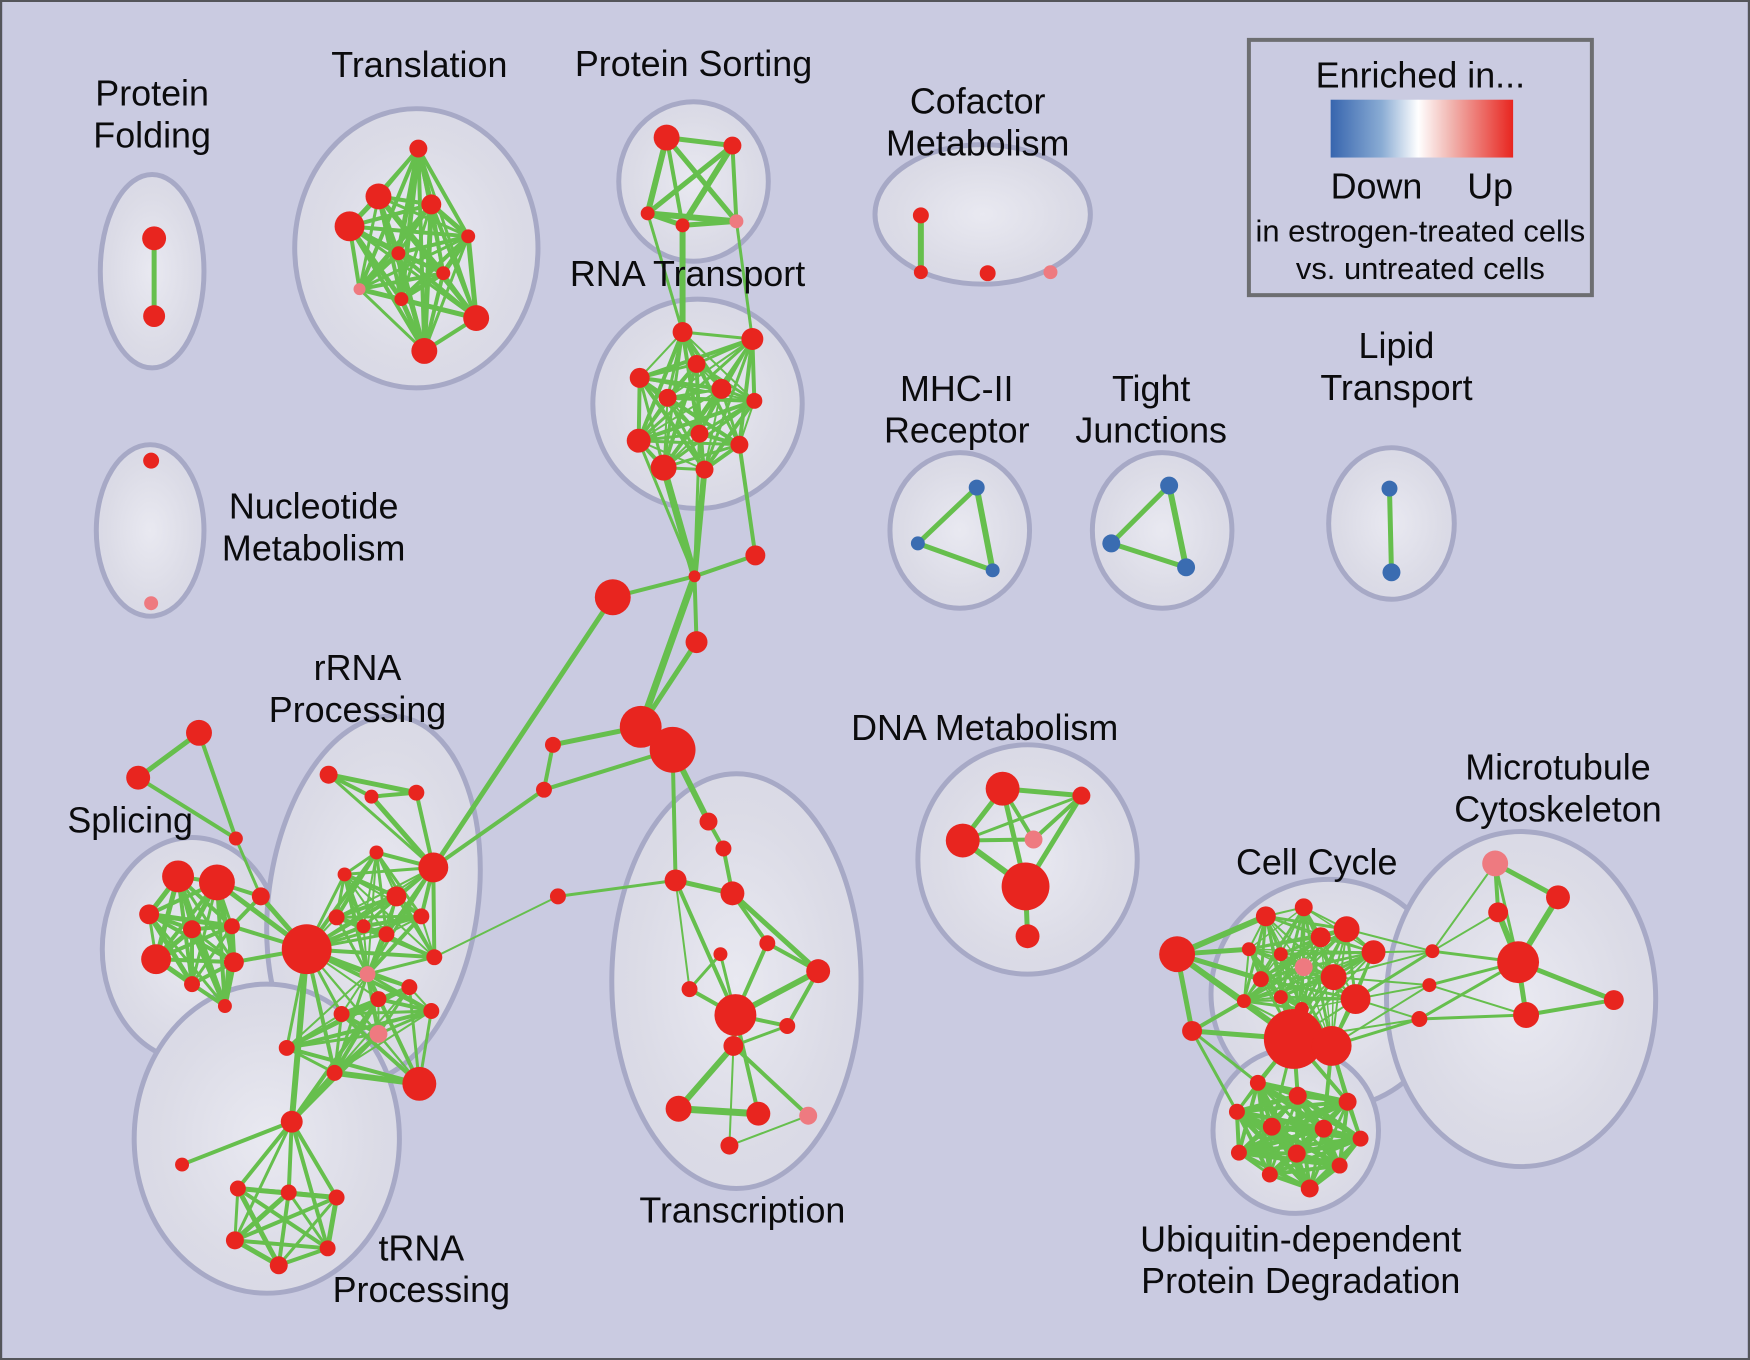 The image size is (1750, 1360). What do you see at coordinates (976, 487) in the screenshot?
I see `node-m0` at bounding box center [976, 487].